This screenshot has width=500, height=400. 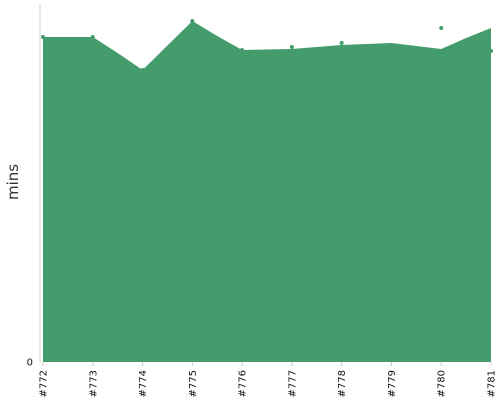 What do you see at coordinates (442, 383) in the screenshot?
I see `x-tick-label: #780` at bounding box center [442, 383].